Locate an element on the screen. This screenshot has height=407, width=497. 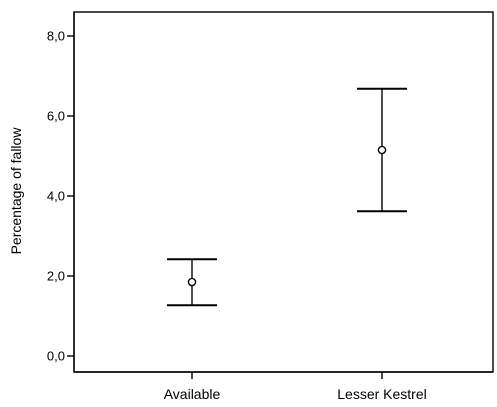
y-axis-title: Percentage of fallow is located at coordinates (16, 191).